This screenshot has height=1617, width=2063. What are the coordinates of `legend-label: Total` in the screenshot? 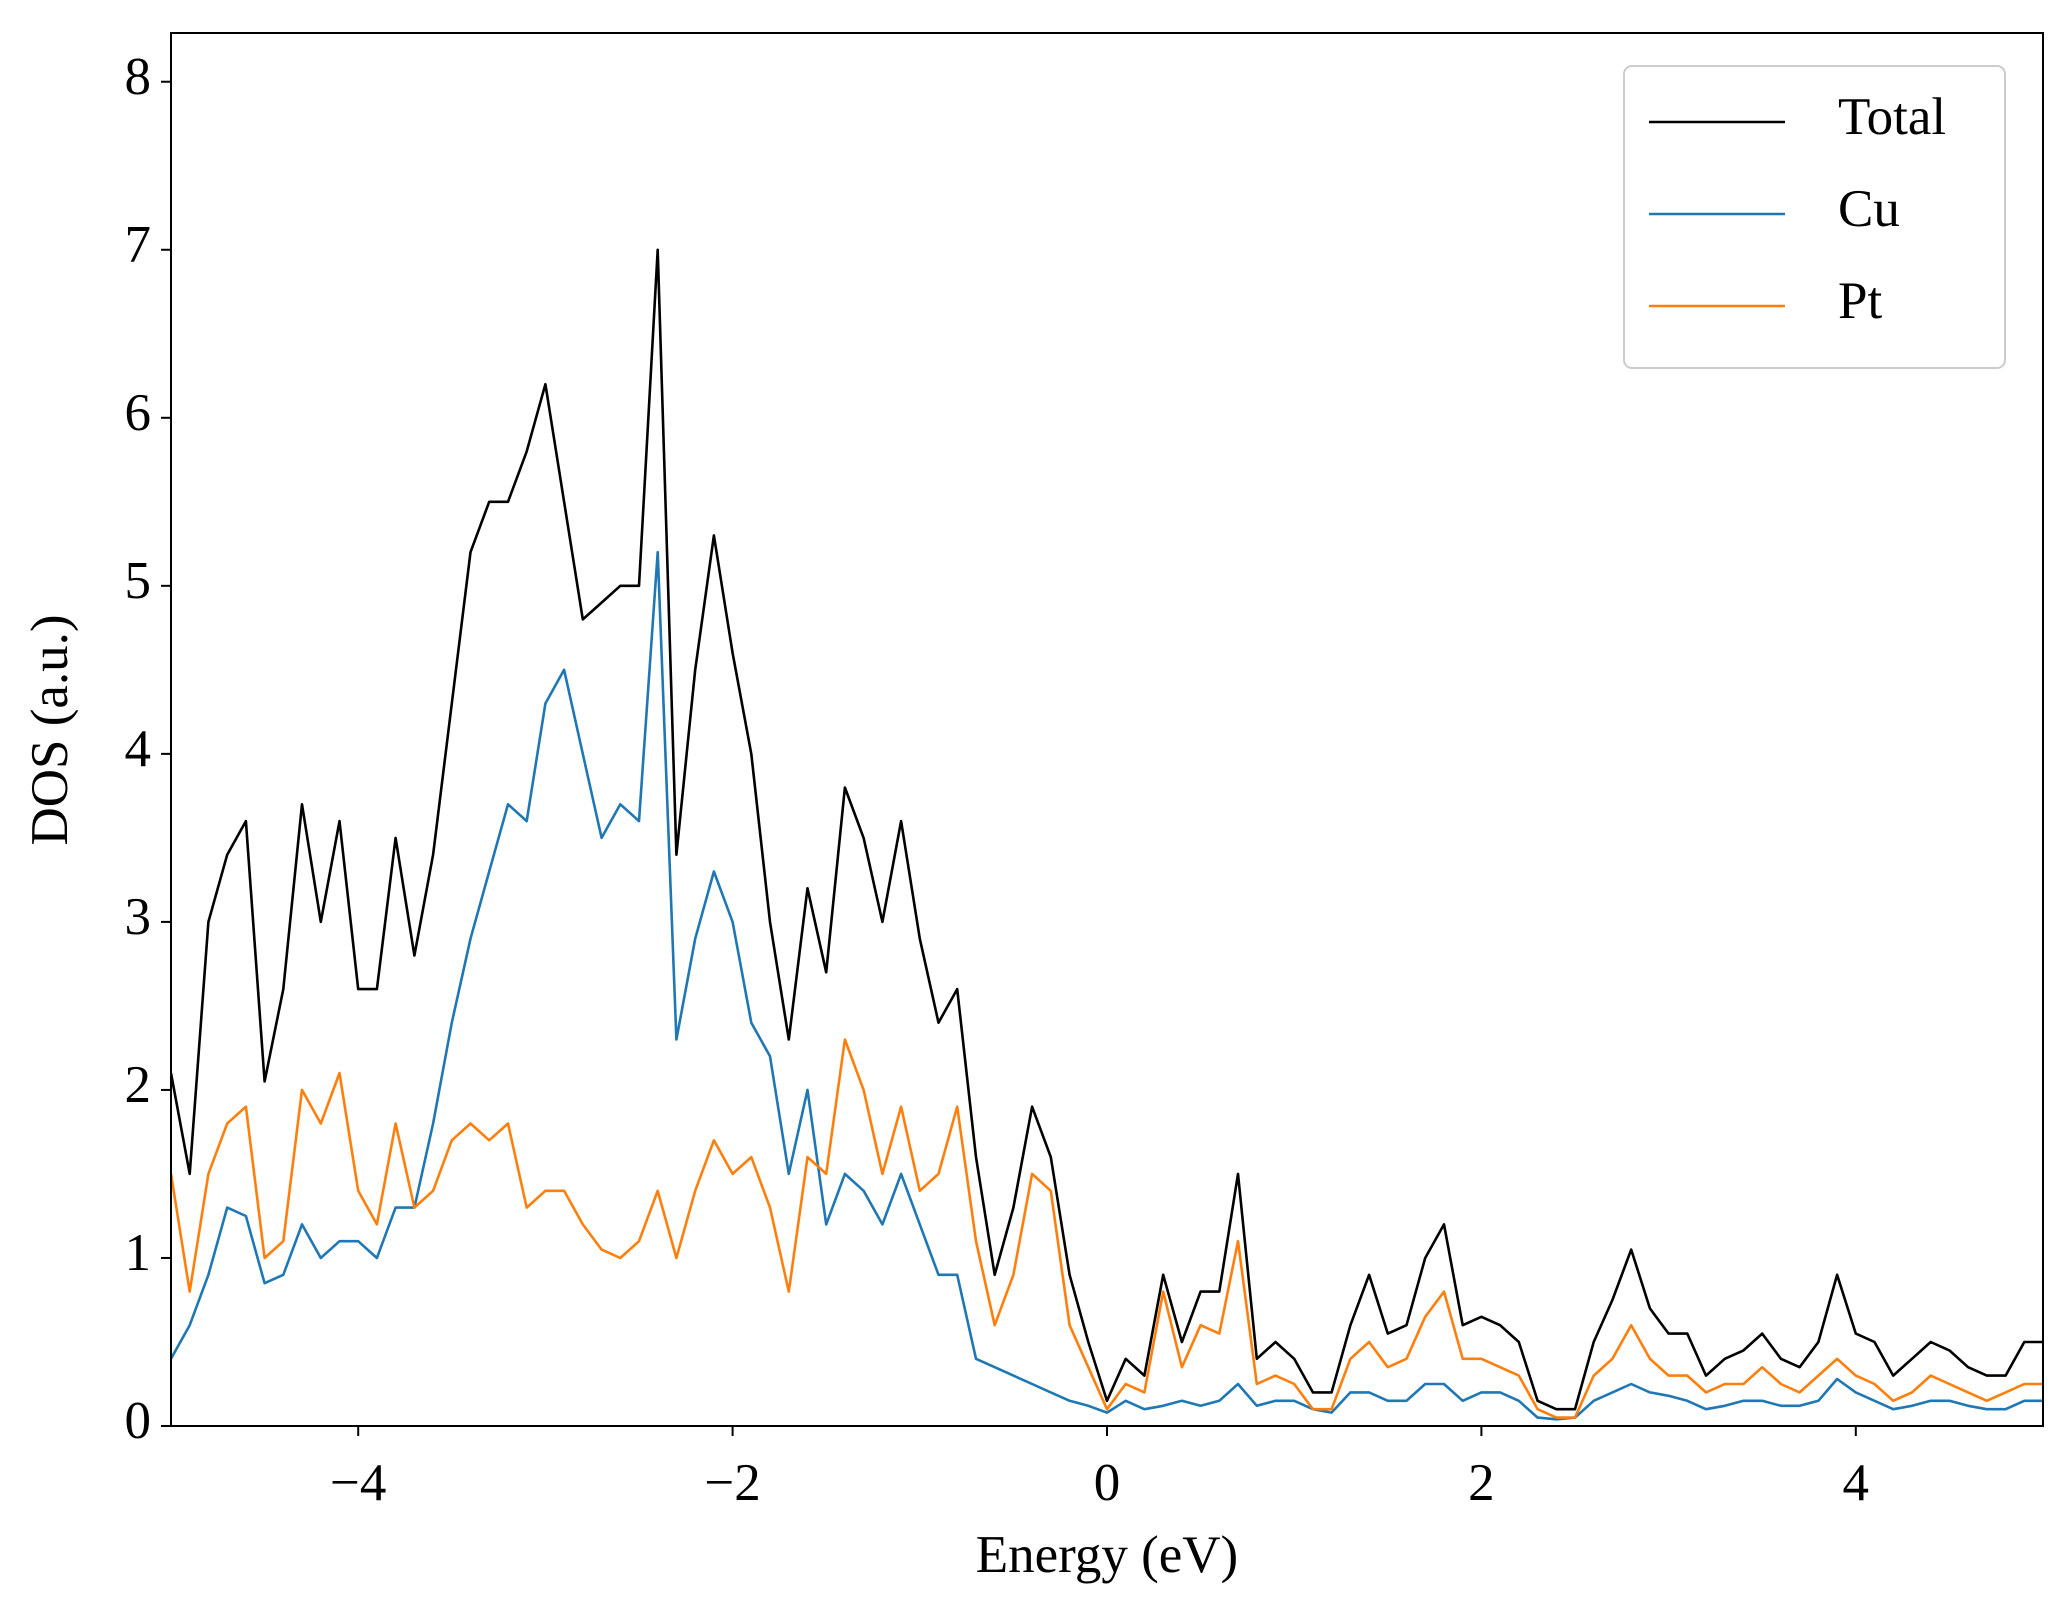 It's located at (1892, 117).